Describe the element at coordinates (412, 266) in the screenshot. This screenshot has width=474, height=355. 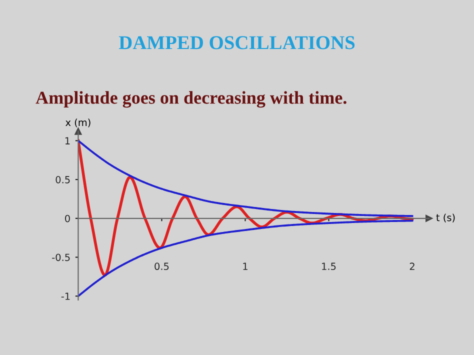
I see `x-tick-label: 2` at that location.